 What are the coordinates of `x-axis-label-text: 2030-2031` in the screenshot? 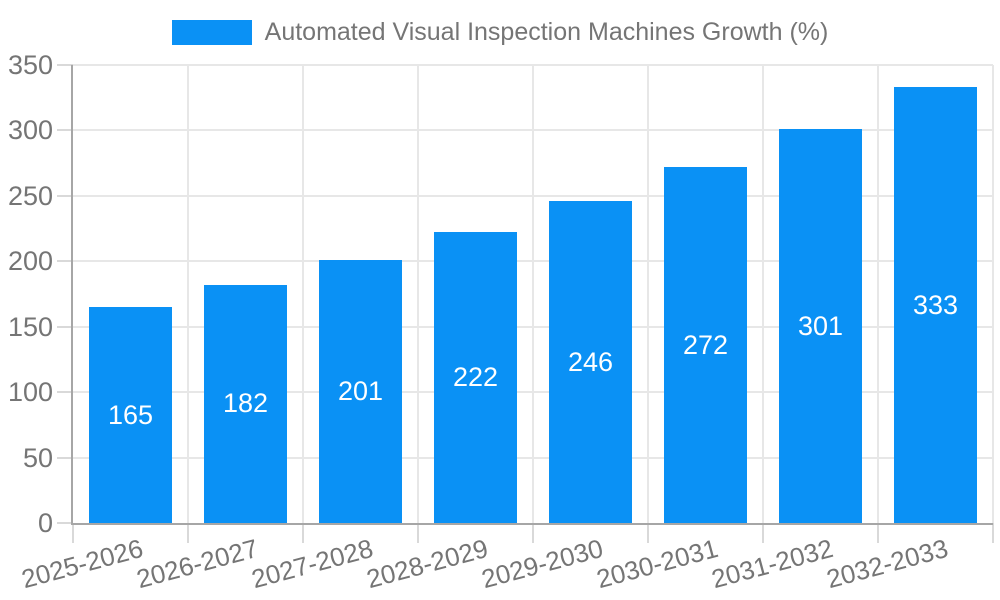 It's located at (657, 564).